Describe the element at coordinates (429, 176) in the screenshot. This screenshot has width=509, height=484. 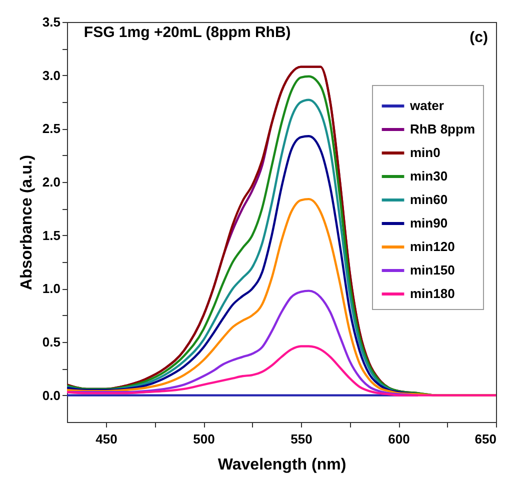
I see `legend-label: min30` at that location.